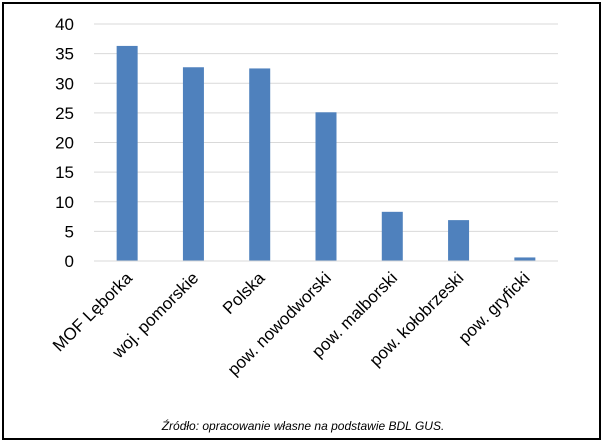 This screenshot has height=446, width=606. I want to click on x-category-label: Polska, so click(244, 293).